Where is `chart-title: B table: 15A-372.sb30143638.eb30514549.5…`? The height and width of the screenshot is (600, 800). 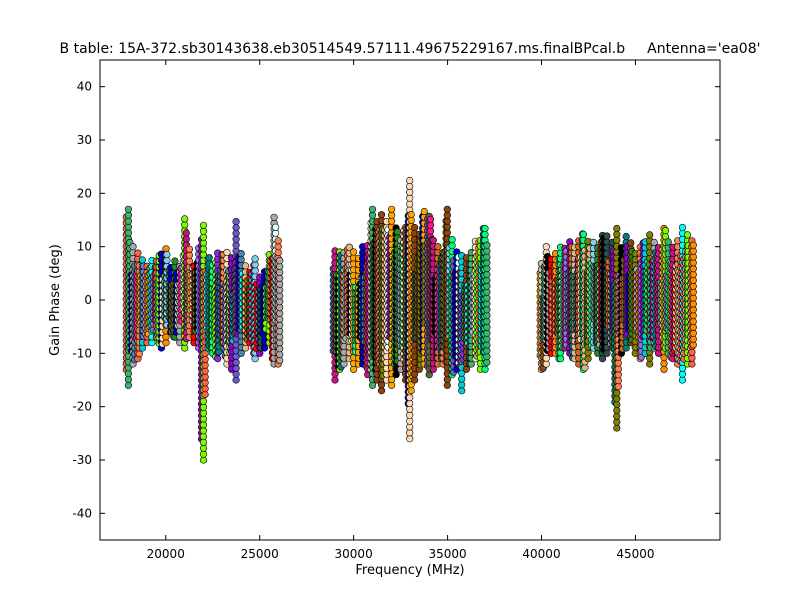 chart-title: B table: 15A-372.sb30143638.eb30514549.5… is located at coordinates (410, 49).